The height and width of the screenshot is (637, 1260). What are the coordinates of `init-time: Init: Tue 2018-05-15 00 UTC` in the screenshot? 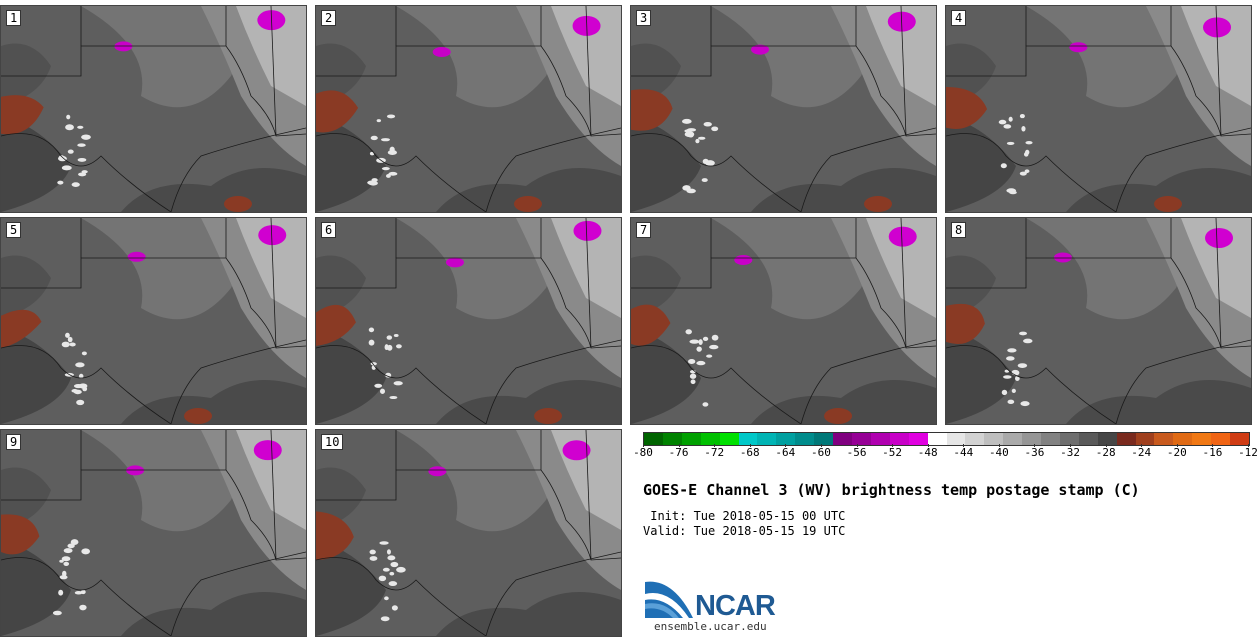 It's located at (744, 516).